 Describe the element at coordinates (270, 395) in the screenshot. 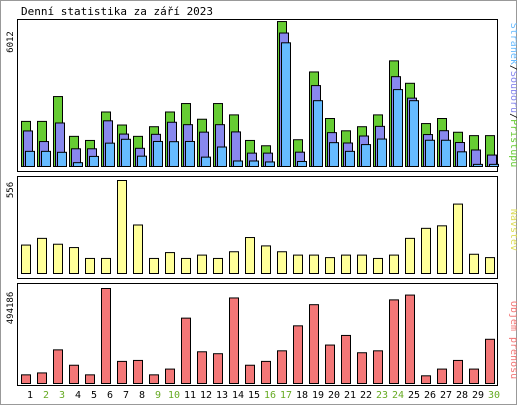

I see `x-label-day-16: 16` at that location.